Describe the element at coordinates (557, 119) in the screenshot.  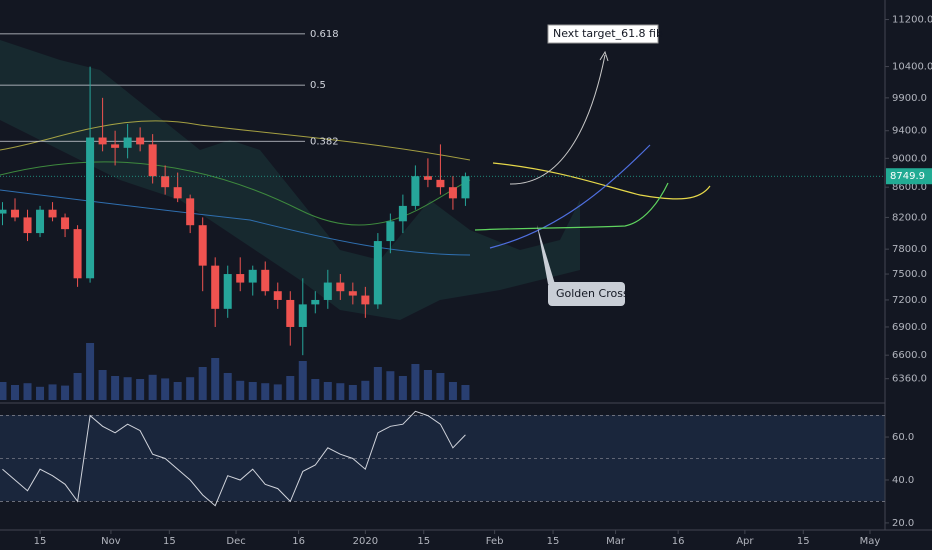
I see `target-arrow` at that location.